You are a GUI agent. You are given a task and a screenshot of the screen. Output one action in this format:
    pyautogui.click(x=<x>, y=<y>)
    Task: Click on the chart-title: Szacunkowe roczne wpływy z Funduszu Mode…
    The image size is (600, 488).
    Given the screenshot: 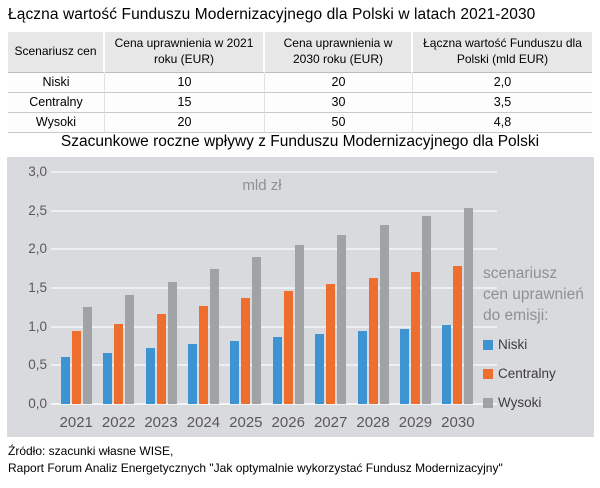 What is the action you would take?
    pyautogui.click(x=300, y=141)
    